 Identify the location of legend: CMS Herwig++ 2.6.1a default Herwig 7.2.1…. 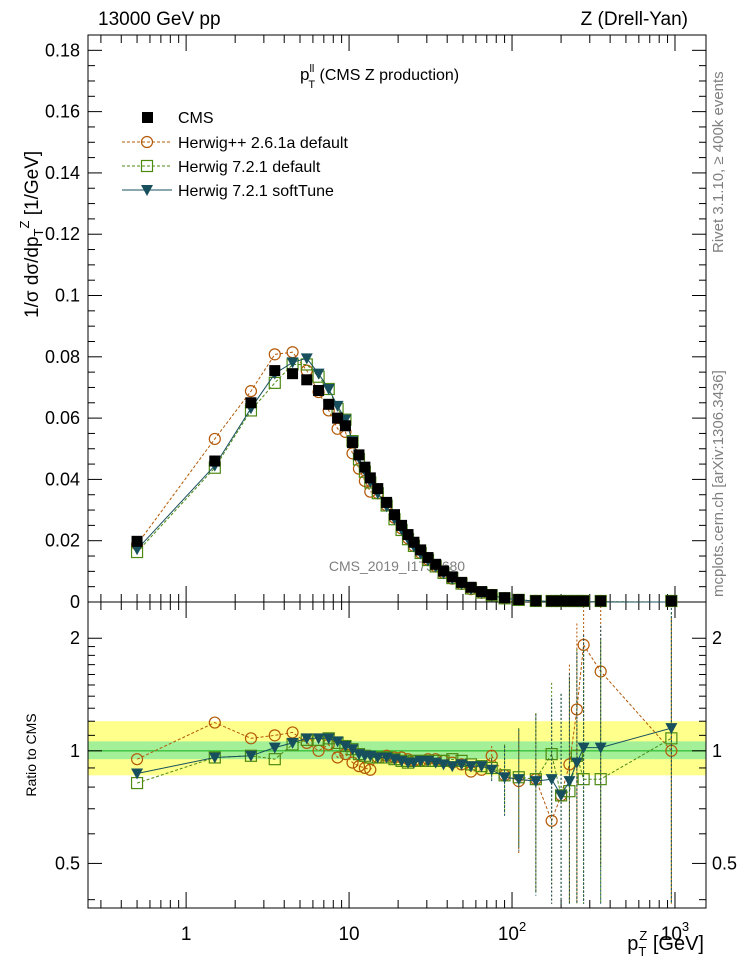
(235, 155).